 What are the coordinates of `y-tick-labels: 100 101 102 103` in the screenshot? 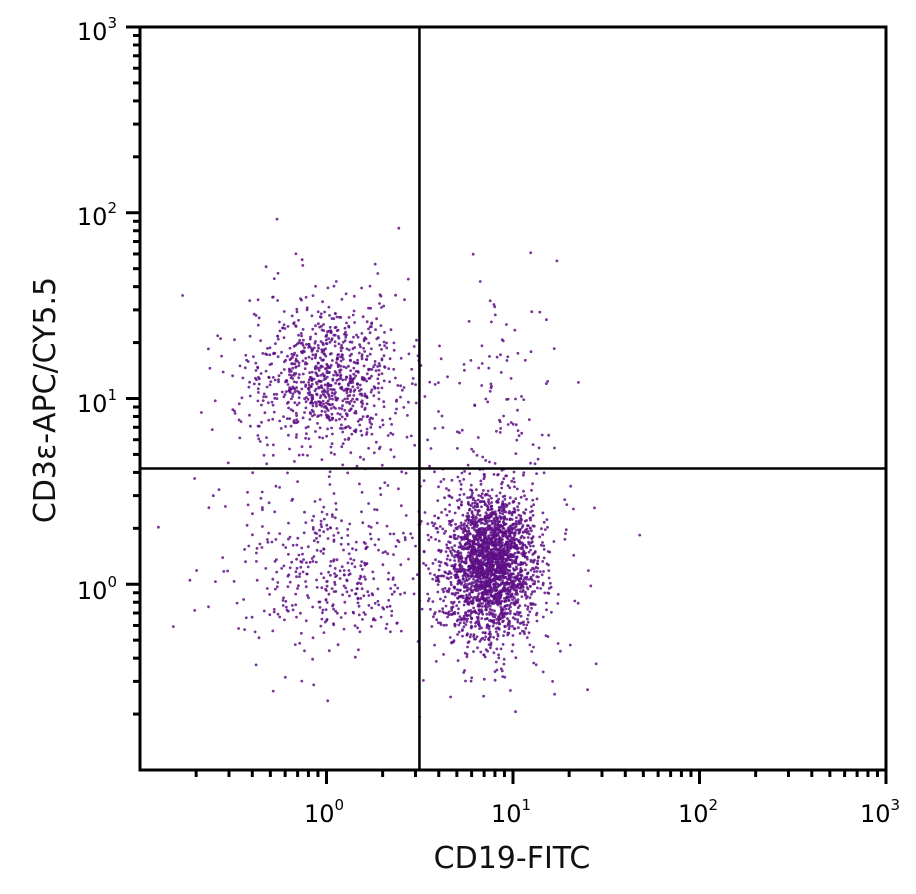 It's located at (97, 309).